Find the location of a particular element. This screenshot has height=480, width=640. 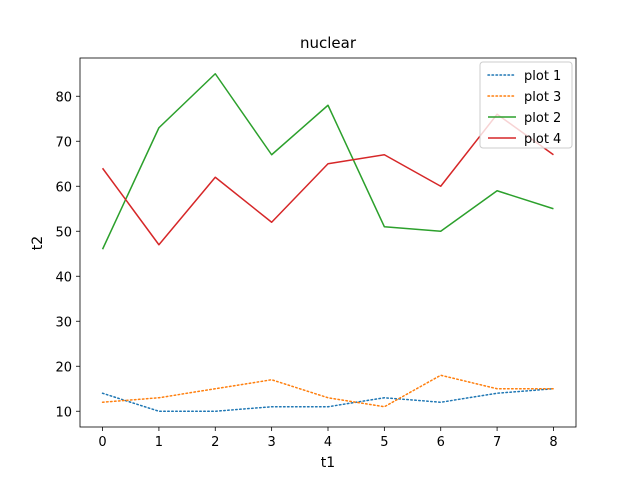

y-tick-label: 20 is located at coordinates (63, 367).